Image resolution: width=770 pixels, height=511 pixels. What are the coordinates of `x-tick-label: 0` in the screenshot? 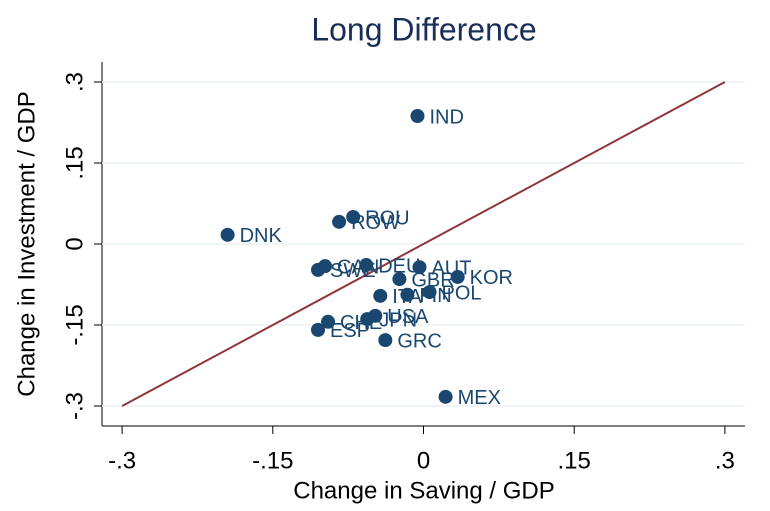 It's located at (423, 460).